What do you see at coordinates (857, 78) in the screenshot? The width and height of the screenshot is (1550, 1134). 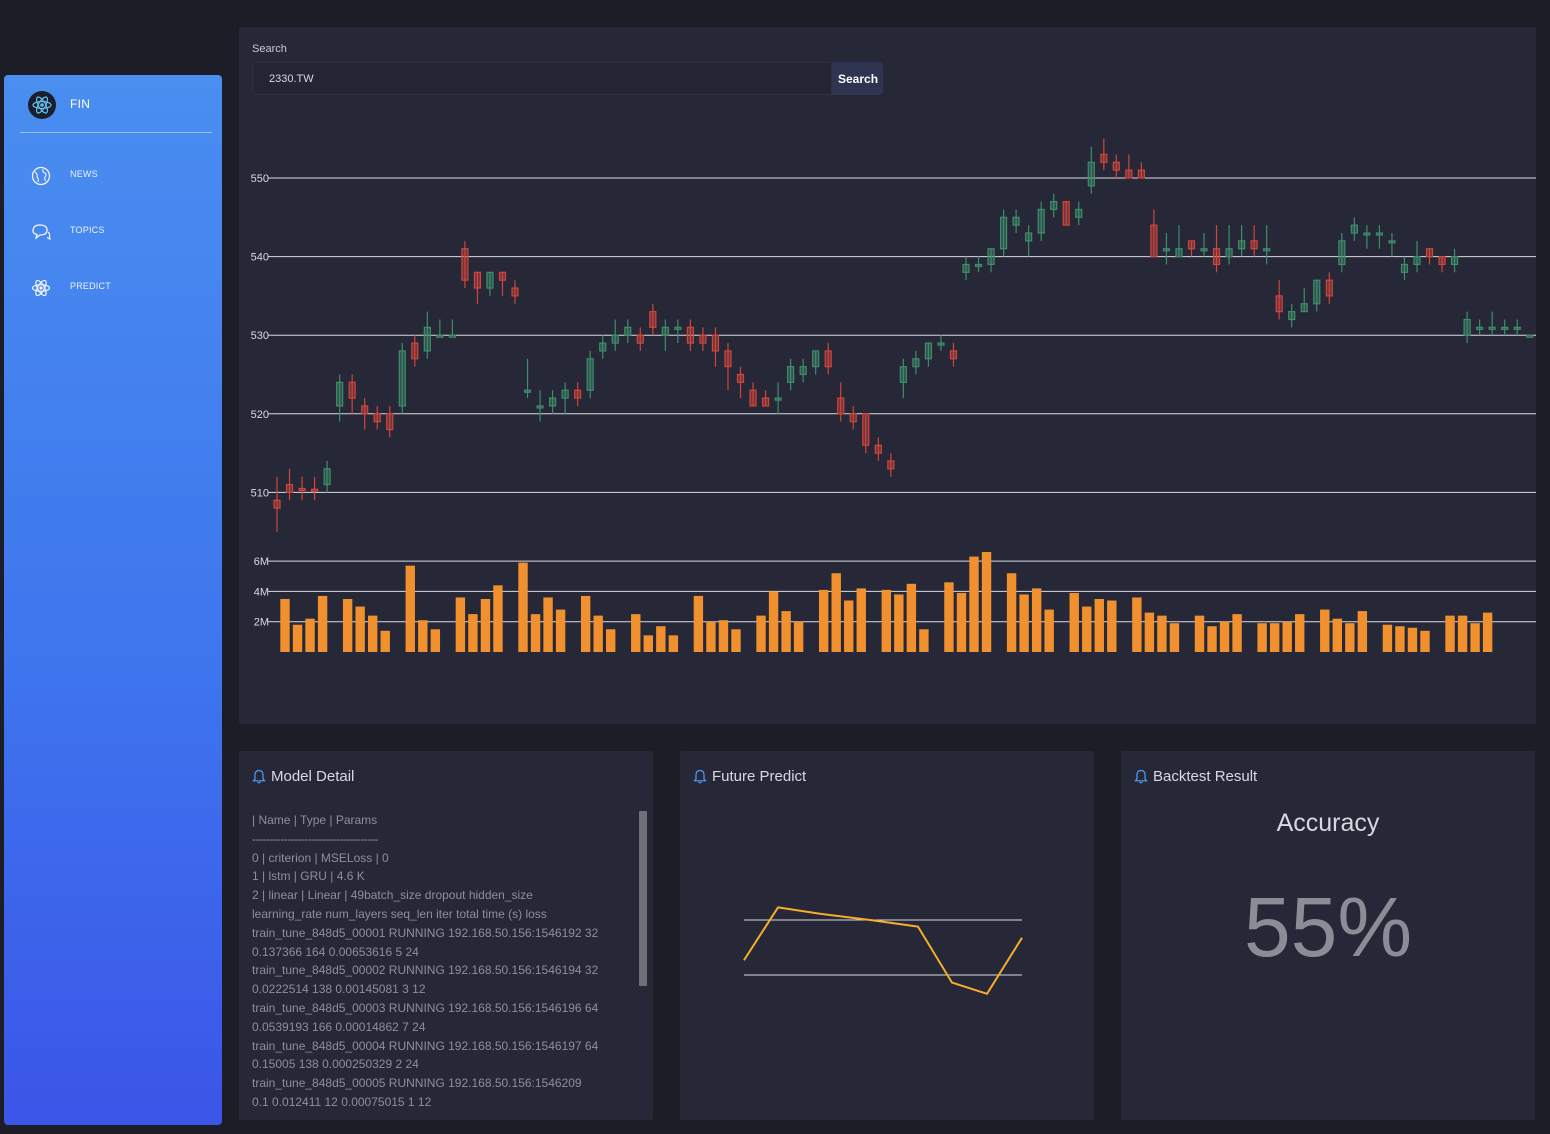 I see `search-button: Search` at bounding box center [857, 78].